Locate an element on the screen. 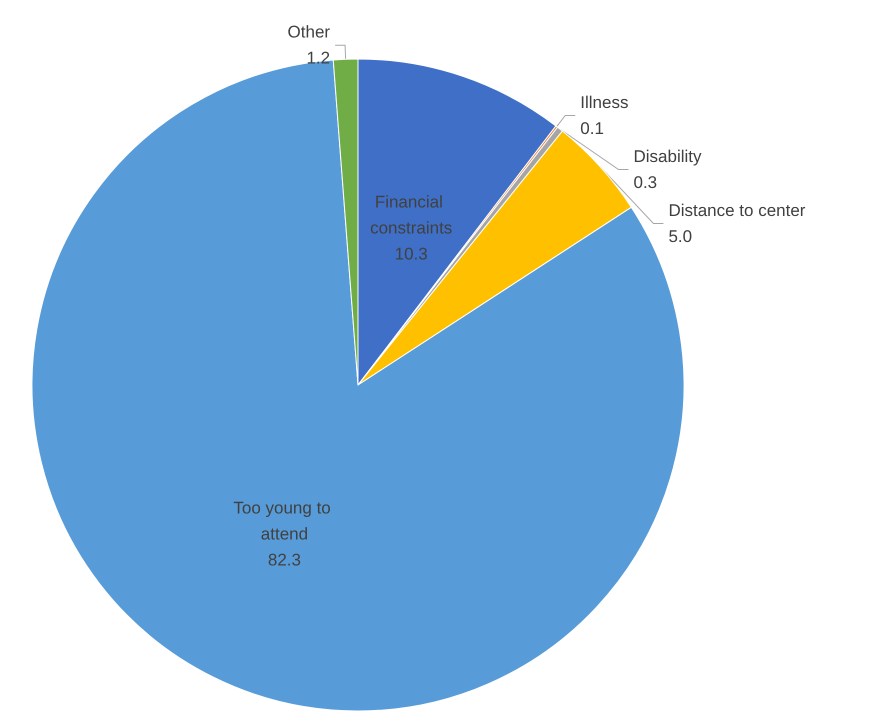  slice-label: Financial constraints is located at coordinates (411, 215).